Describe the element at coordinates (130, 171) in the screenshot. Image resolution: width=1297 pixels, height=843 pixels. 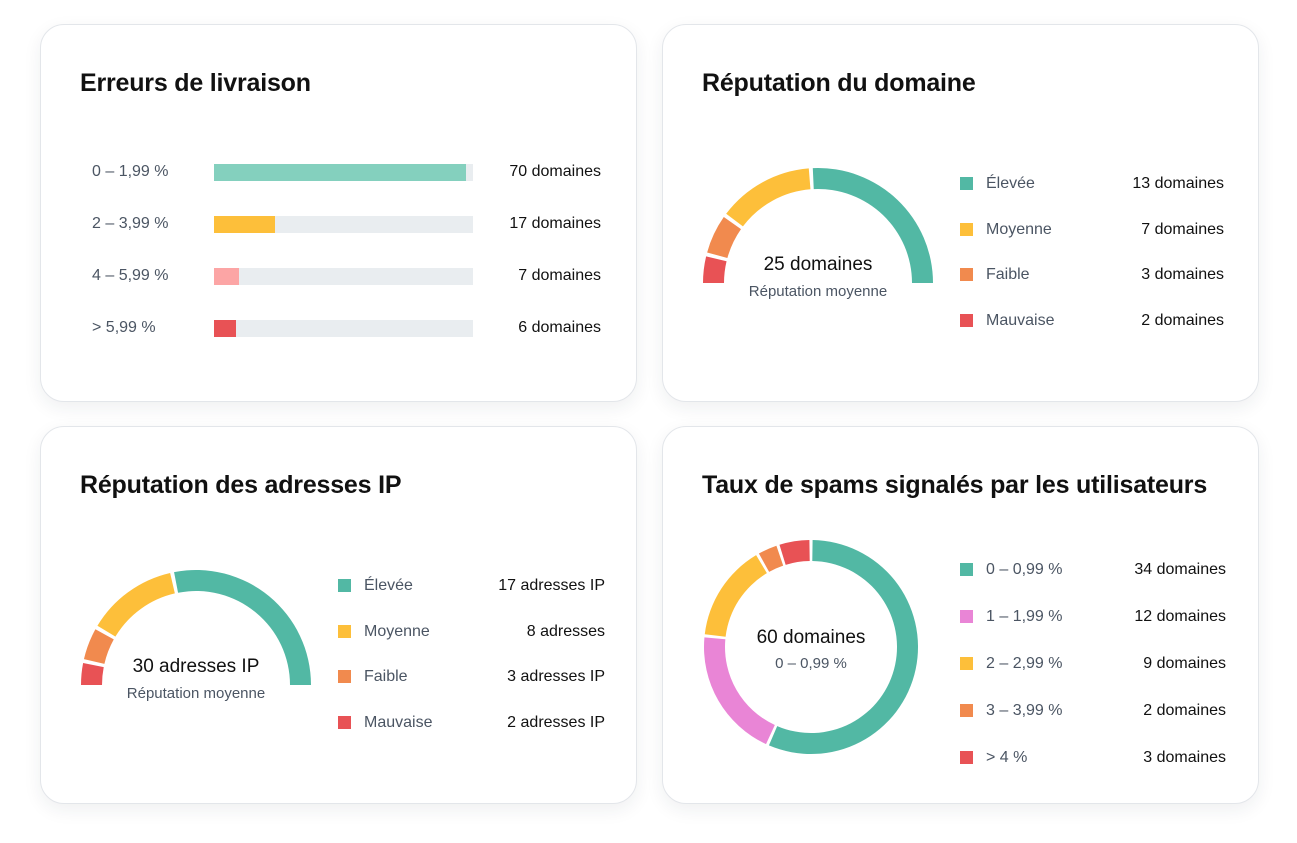
I see `bar-category-label: 0 – 1,99 %` at that location.